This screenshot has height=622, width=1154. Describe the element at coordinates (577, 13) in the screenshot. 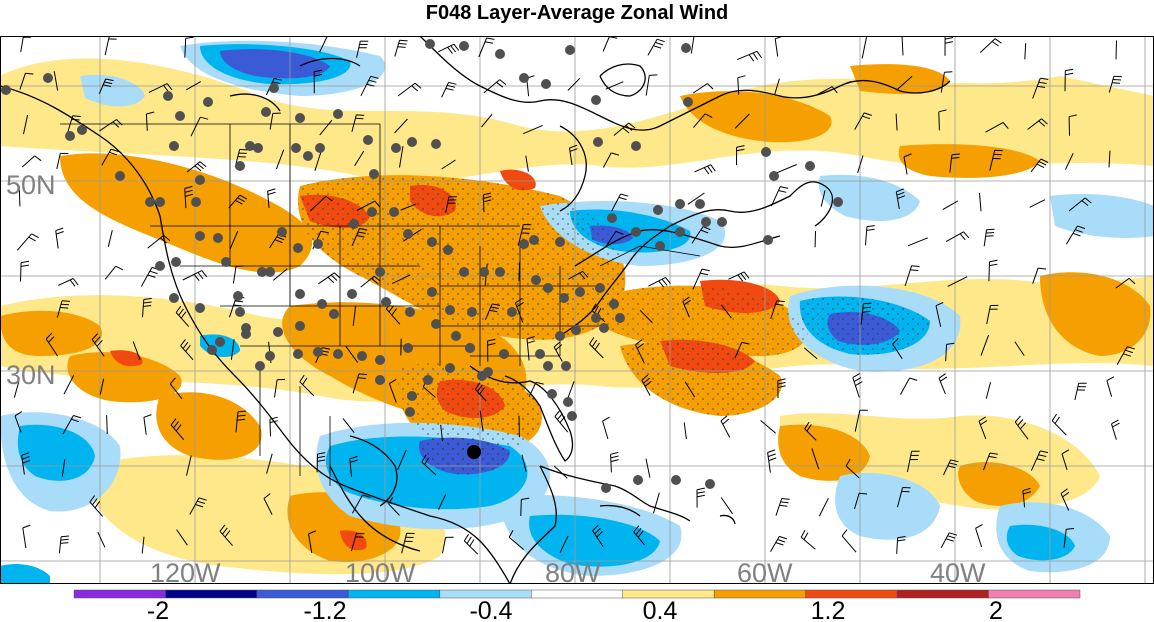

I see `map-title: F048 Layer-Average Zonal Wind` at that location.